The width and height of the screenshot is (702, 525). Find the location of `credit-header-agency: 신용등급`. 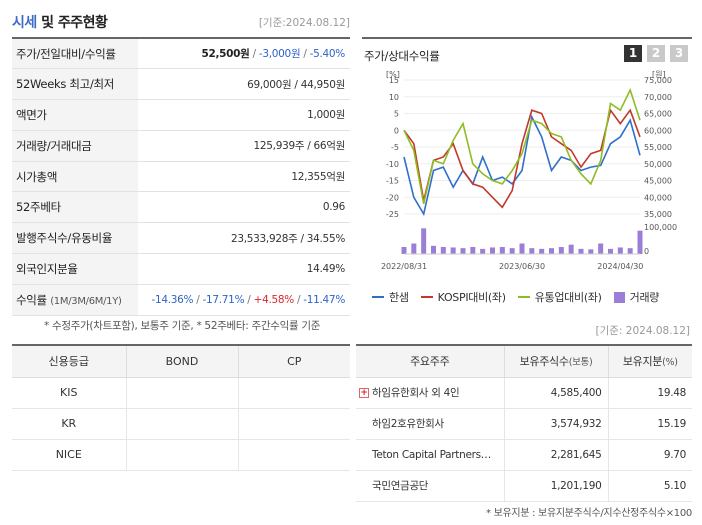

credit-header-agency: 신용등급 is located at coordinates (69, 361).